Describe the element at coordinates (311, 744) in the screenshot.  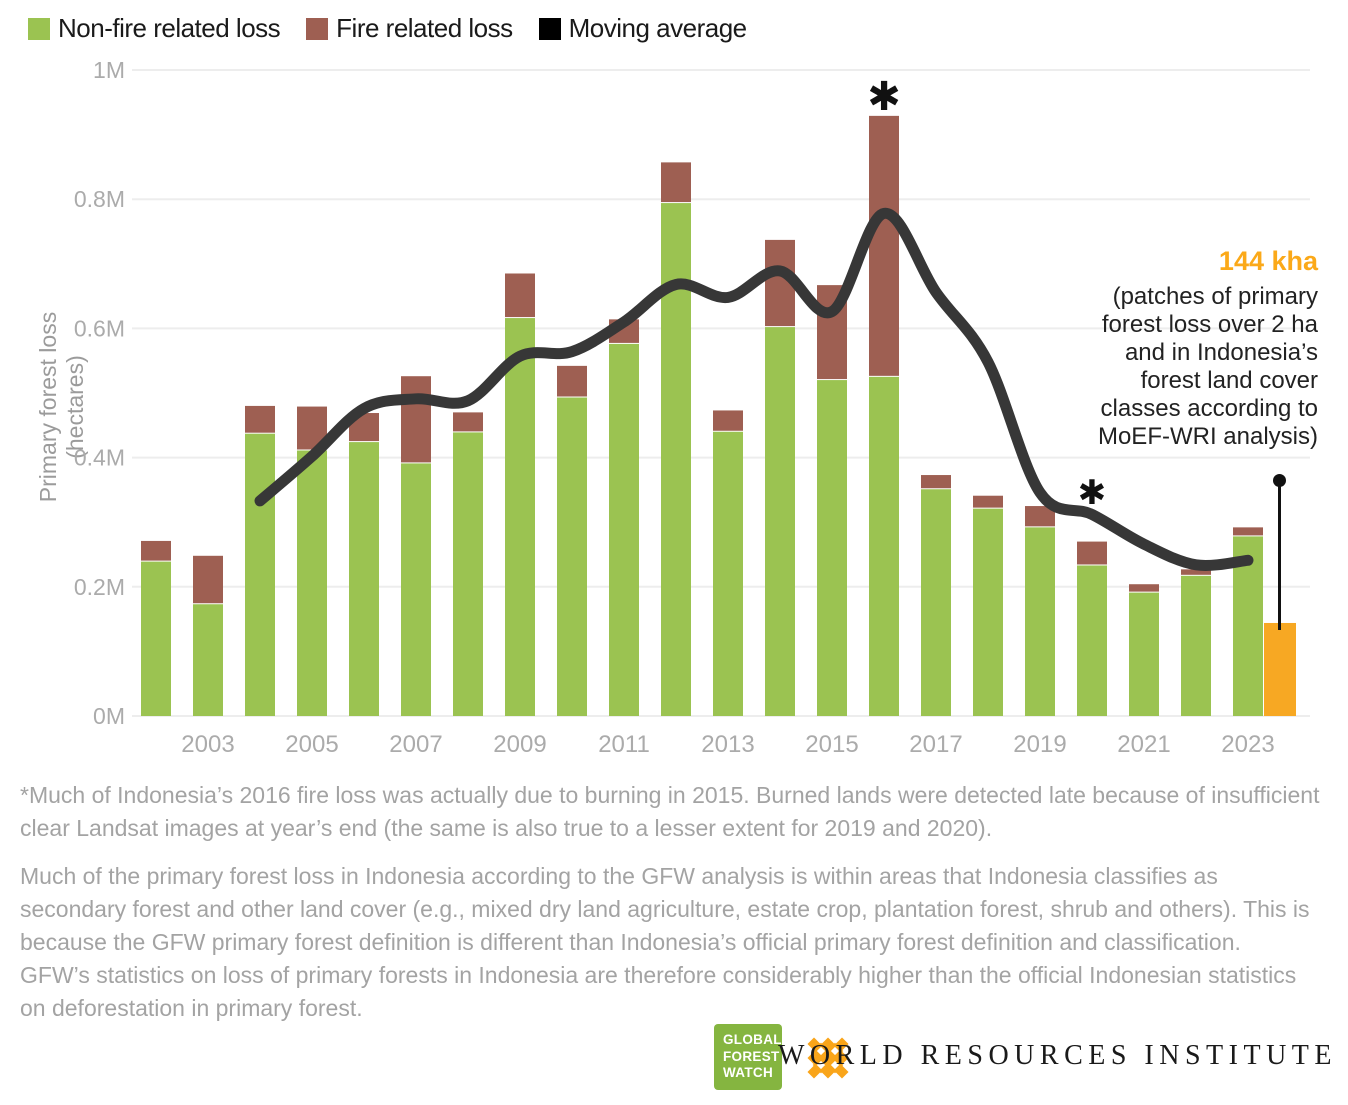
I see `x-tick-label: 2005` at that location.